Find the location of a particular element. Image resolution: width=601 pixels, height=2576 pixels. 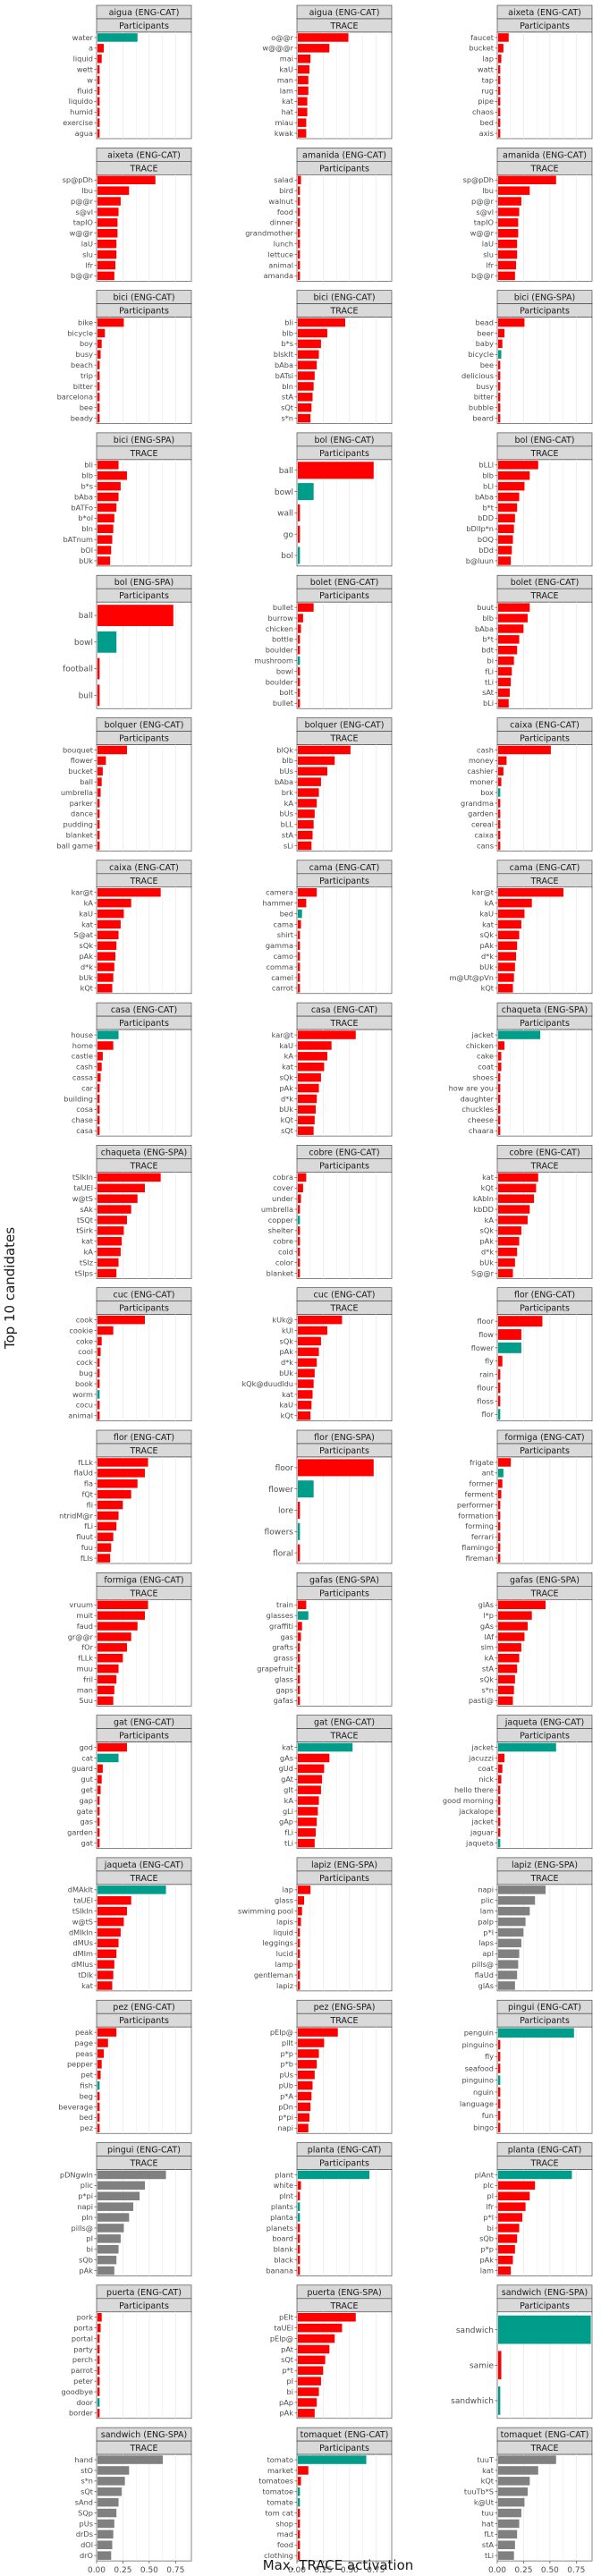

bar-label: frigate is located at coordinates (482, 1462).